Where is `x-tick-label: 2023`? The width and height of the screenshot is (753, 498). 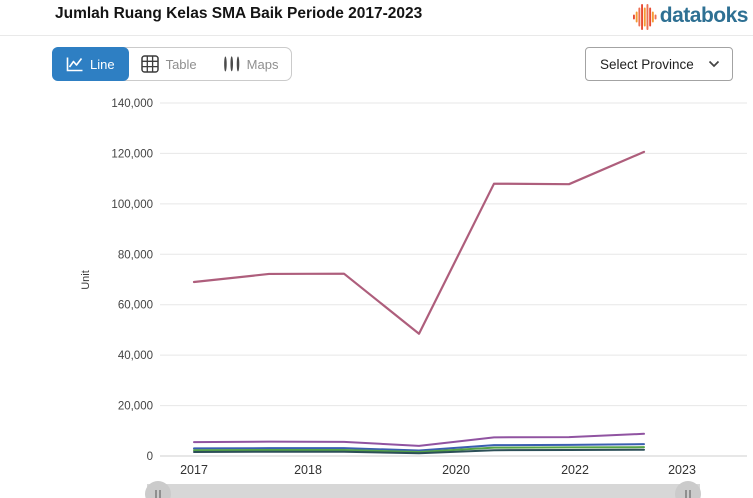 x-tick-label: 2023 is located at coordinates (682, 470).